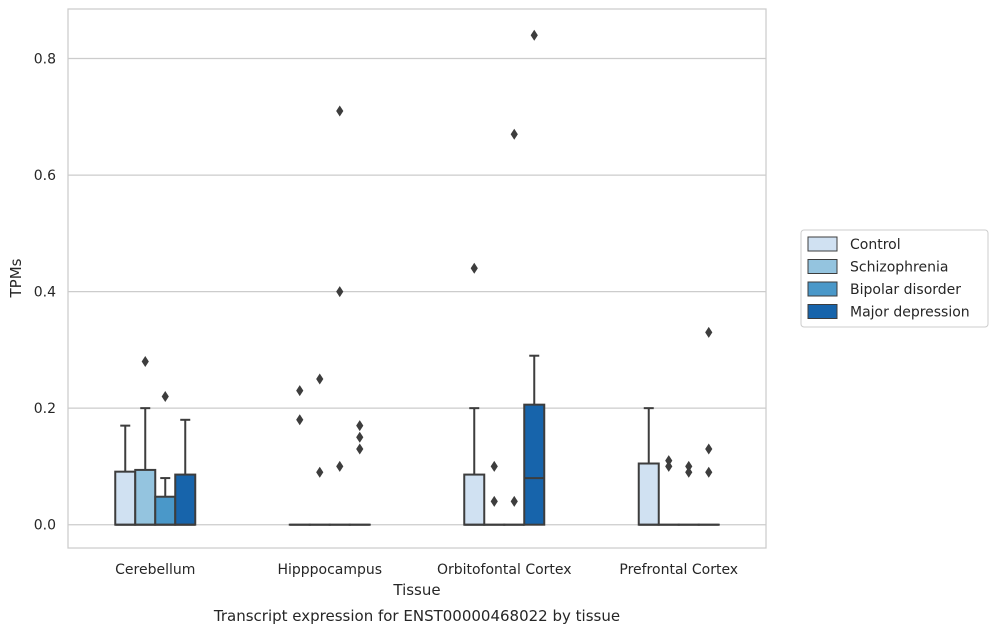 The image size is (997, 634). I want to click on x-tick-label: Hipppocampus, so click(329, 570).